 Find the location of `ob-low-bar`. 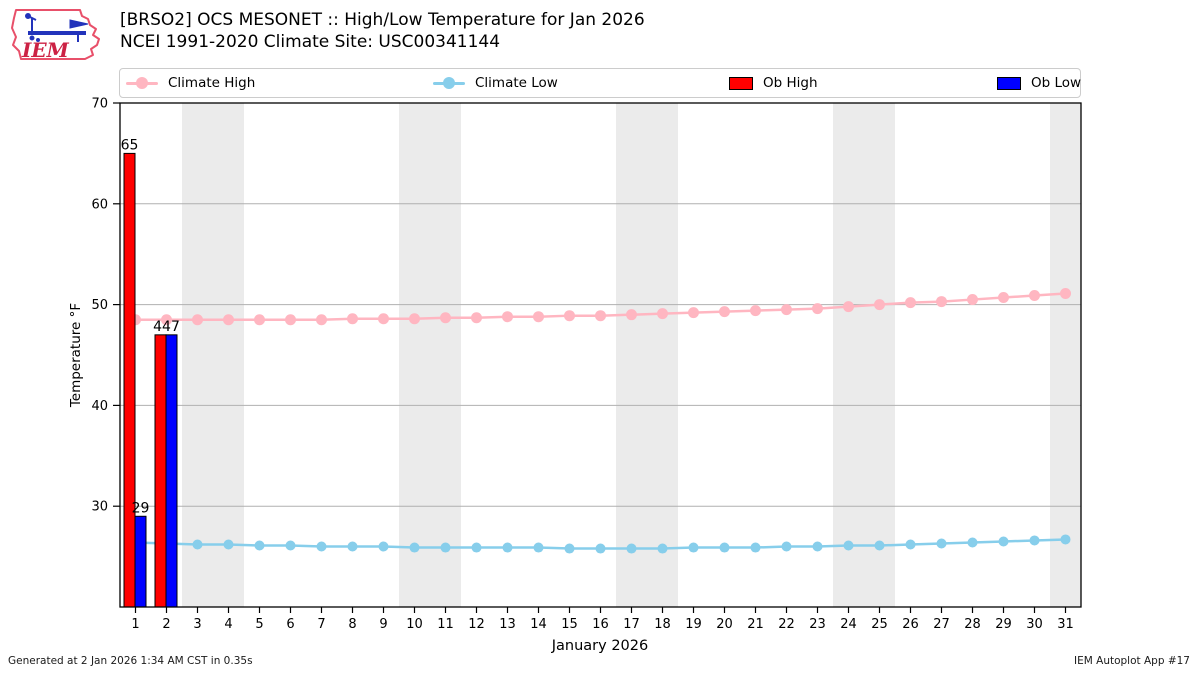

ob-low-bar is located at coordinates (171, 471).